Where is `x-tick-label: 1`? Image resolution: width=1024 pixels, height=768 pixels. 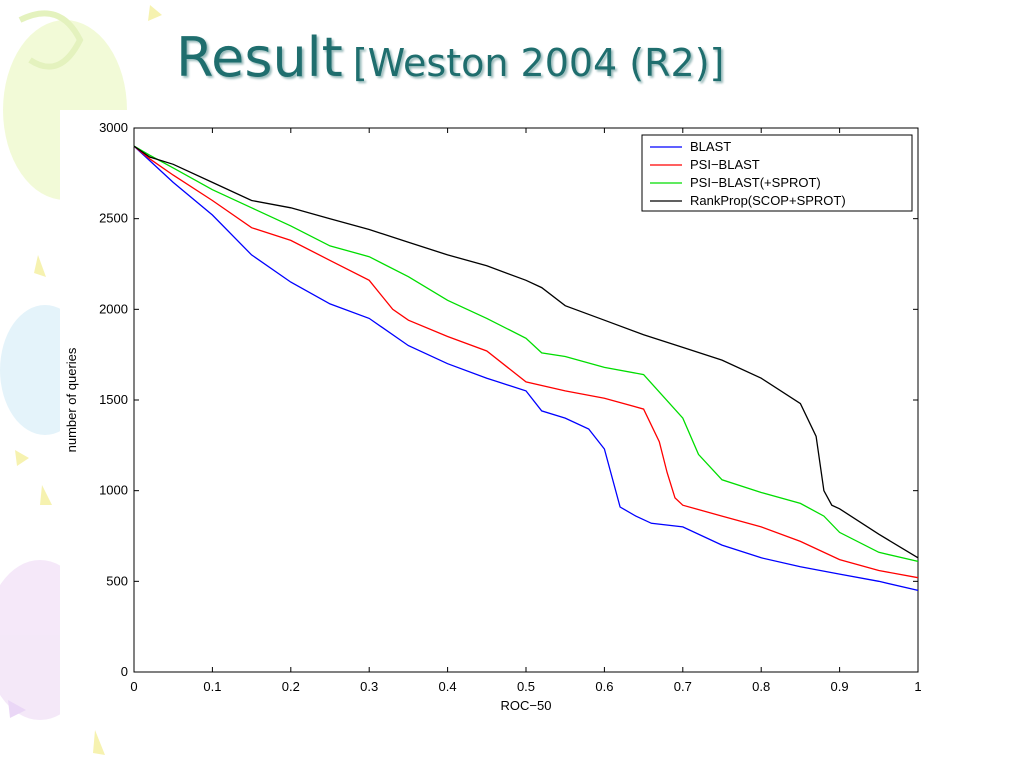
x-tick-label: 1 is located at coordinates (917, 686).